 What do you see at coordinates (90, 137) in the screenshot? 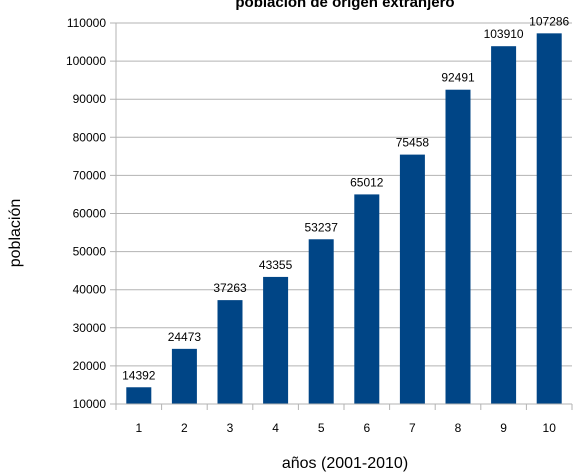
I see `y-tick-label: 80000` at bounding box center [90, 137].